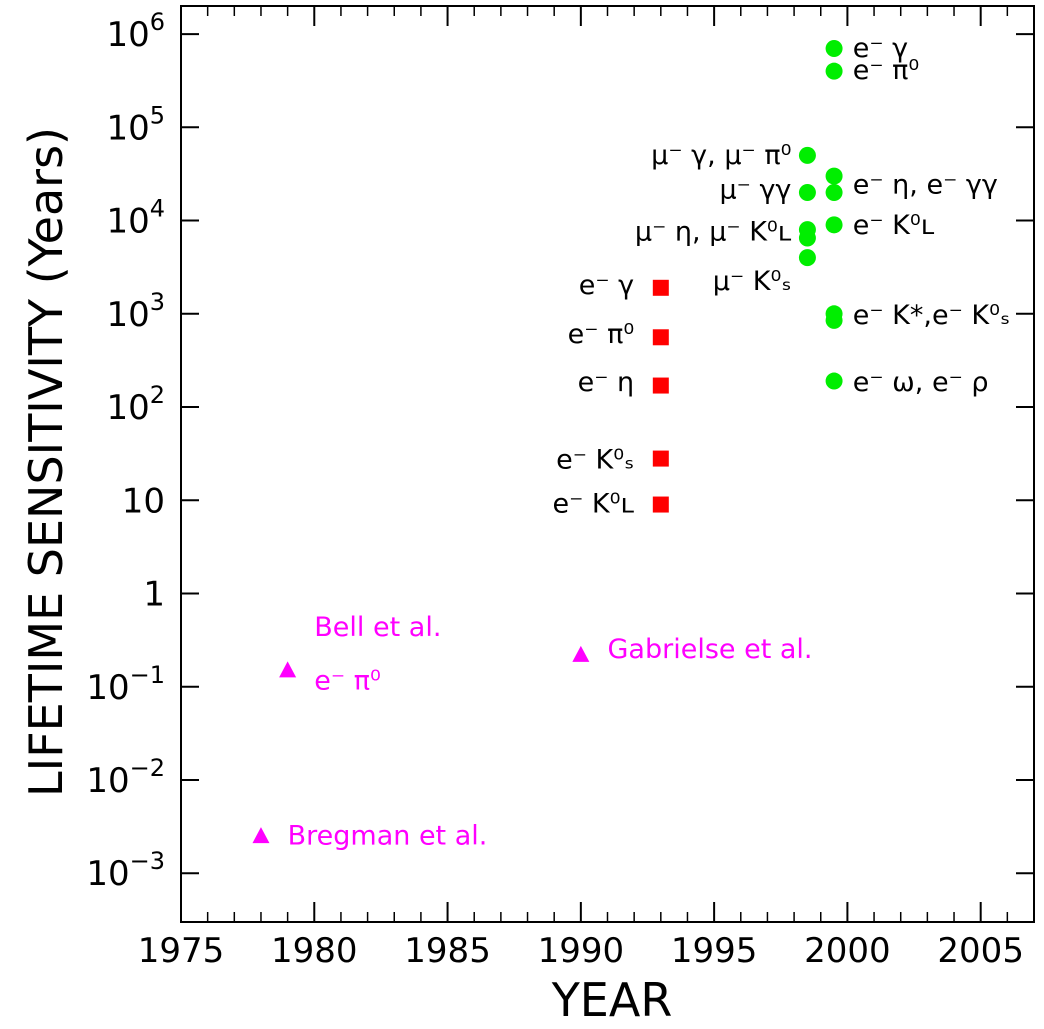  What do you see at coordinates (125, 870) in the screenshot?
I see `y-tick-label: 10⁻³` at bounding box center [125, 870].